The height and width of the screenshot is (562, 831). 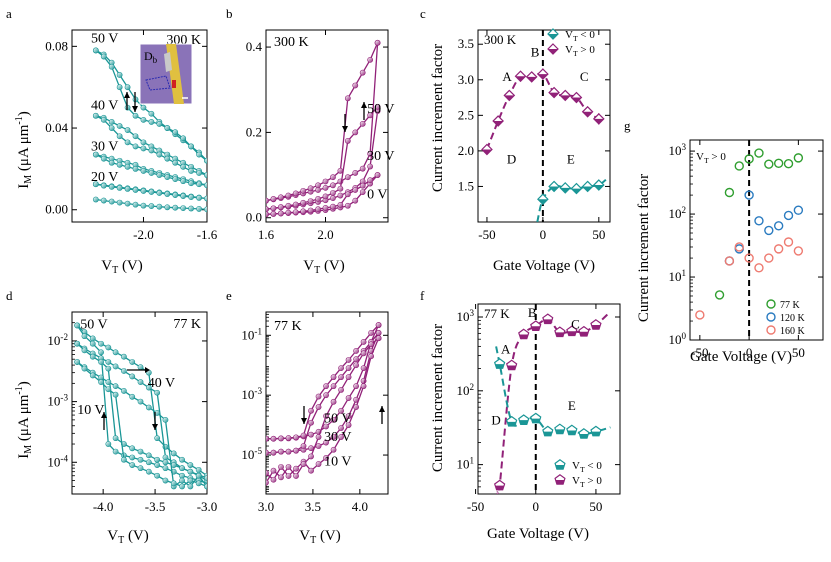 I want to click on legend-marker-vt-positive, so click(x=560, y=479).